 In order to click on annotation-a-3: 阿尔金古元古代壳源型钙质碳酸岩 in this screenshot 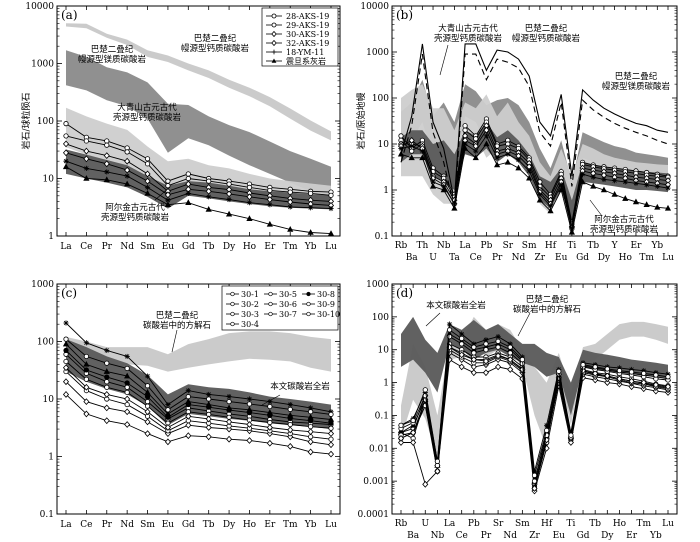, I will do `click(135, 212)`.